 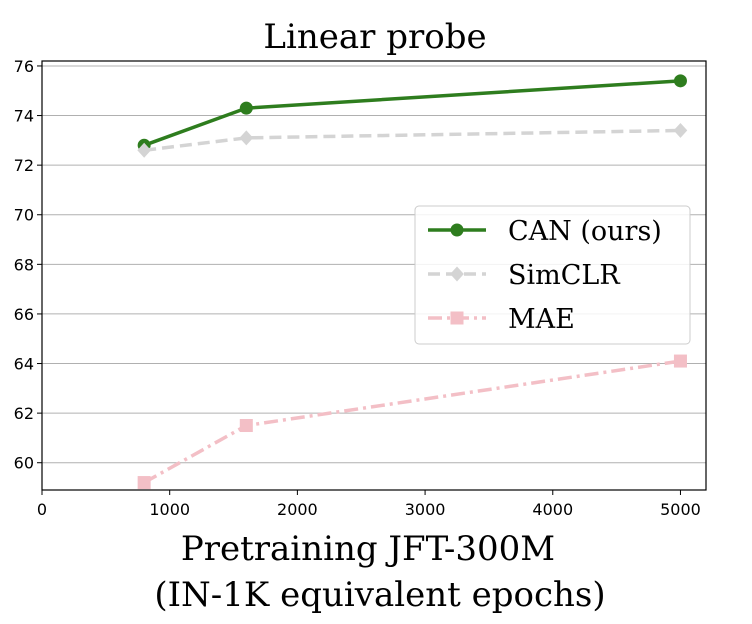 What do you see at coordinates (24, 413) in the screenshot?
I see `y-tick-label-62: 62` at bounding box center [24, 413].